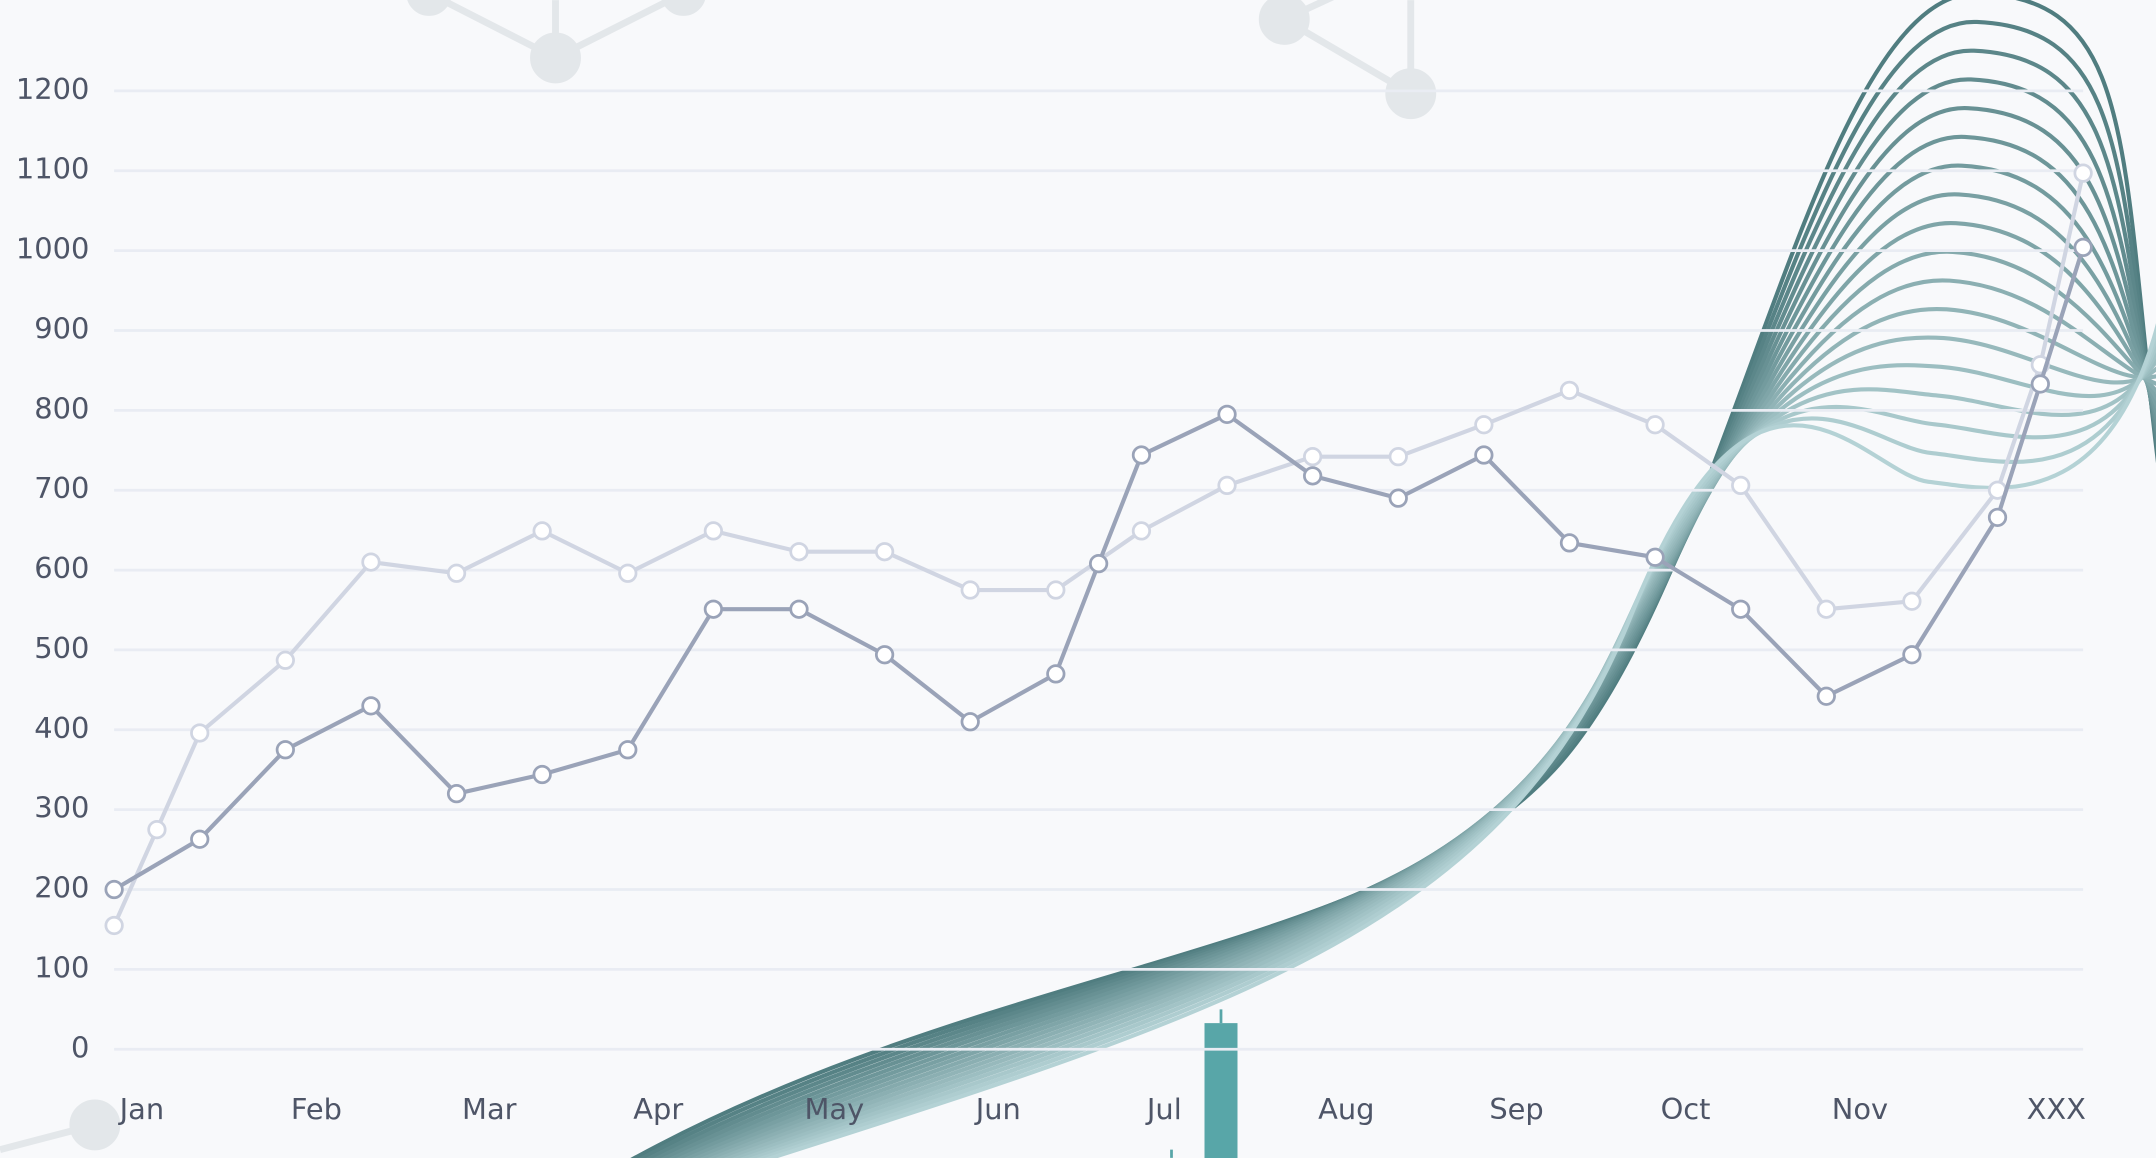 This screenshot has width=2156, height=1158. I want to click on x-tick-label: Apr, so click(658, 1109).